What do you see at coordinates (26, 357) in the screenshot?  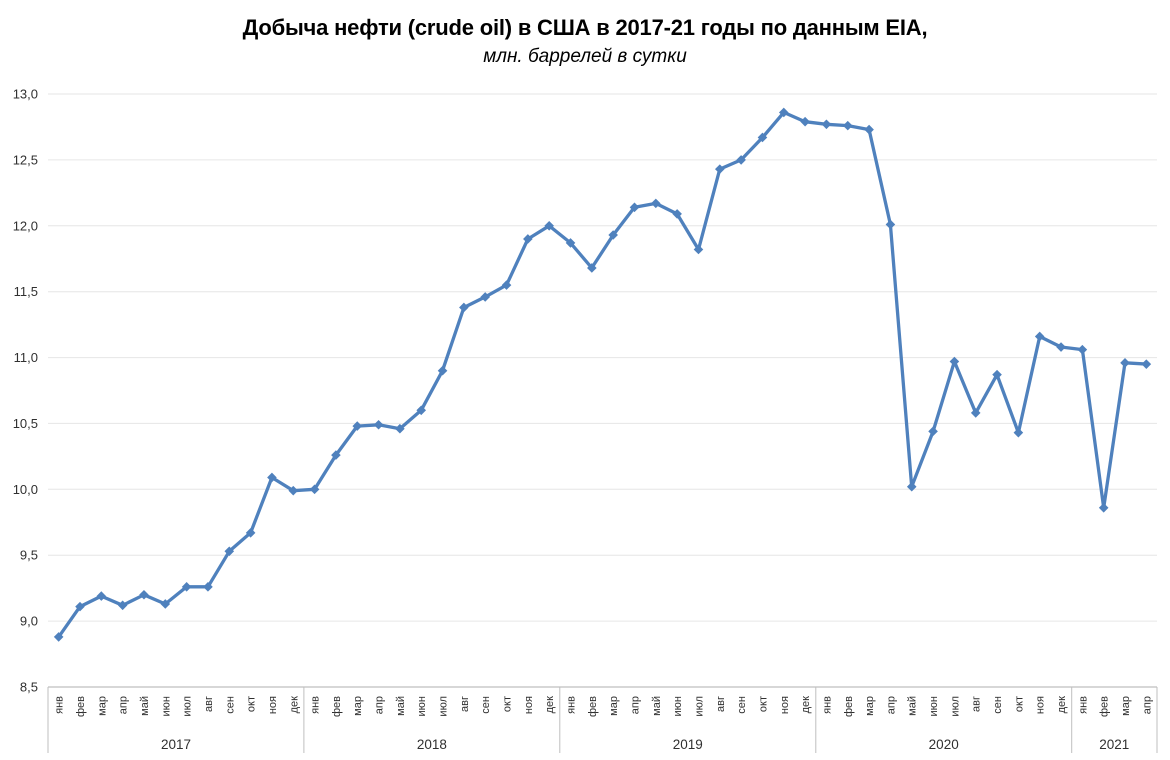 I see `y-tick-label: 11,0` at bounding box center [26, 357].